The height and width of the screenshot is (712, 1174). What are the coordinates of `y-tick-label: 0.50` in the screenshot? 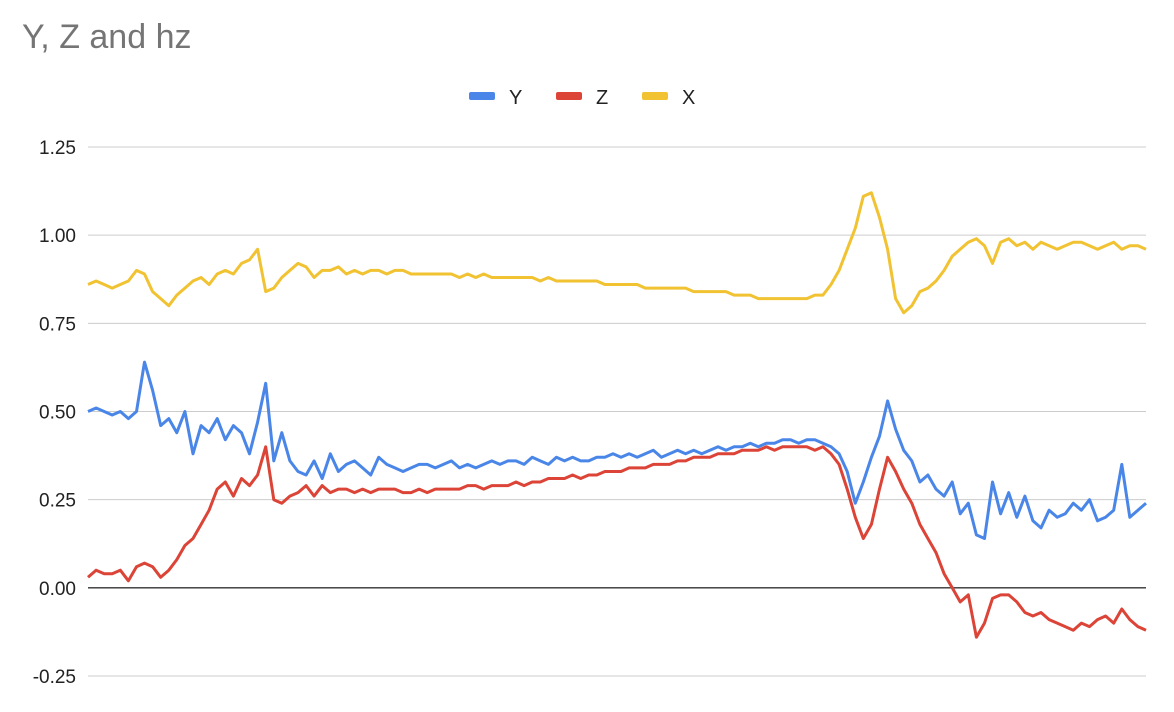 It's located at (57, 413).